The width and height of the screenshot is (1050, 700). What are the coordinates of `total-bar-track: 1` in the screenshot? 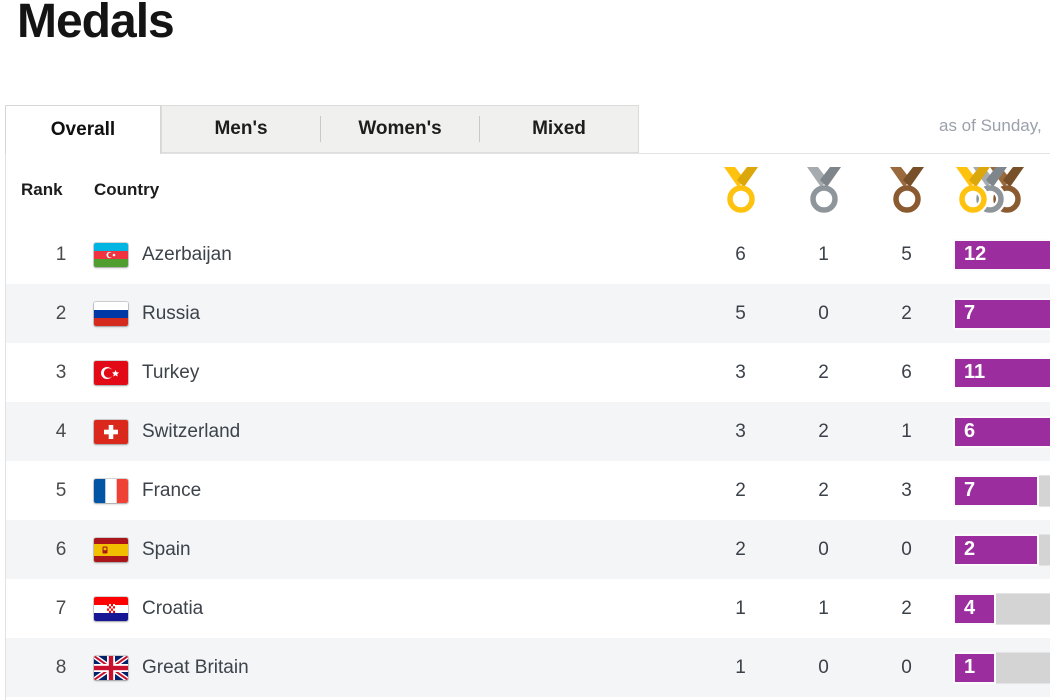 It's located at (1001, 667).